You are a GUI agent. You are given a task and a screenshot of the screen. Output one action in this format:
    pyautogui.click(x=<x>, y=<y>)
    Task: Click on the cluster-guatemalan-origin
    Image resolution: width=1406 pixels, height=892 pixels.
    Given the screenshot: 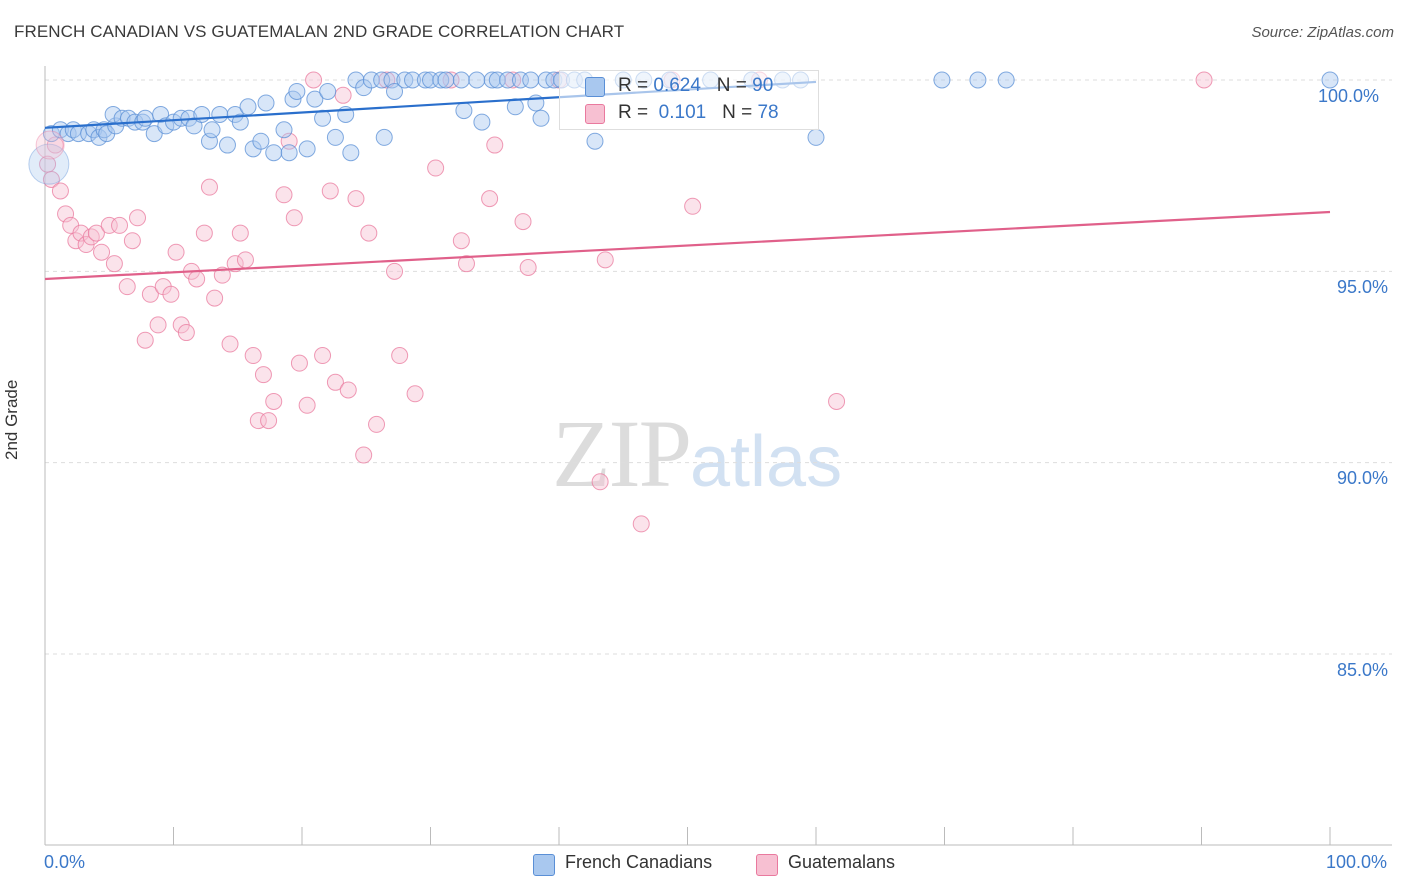 What is the action you would take?
    pyautogui.click(x=50, y=145)
    